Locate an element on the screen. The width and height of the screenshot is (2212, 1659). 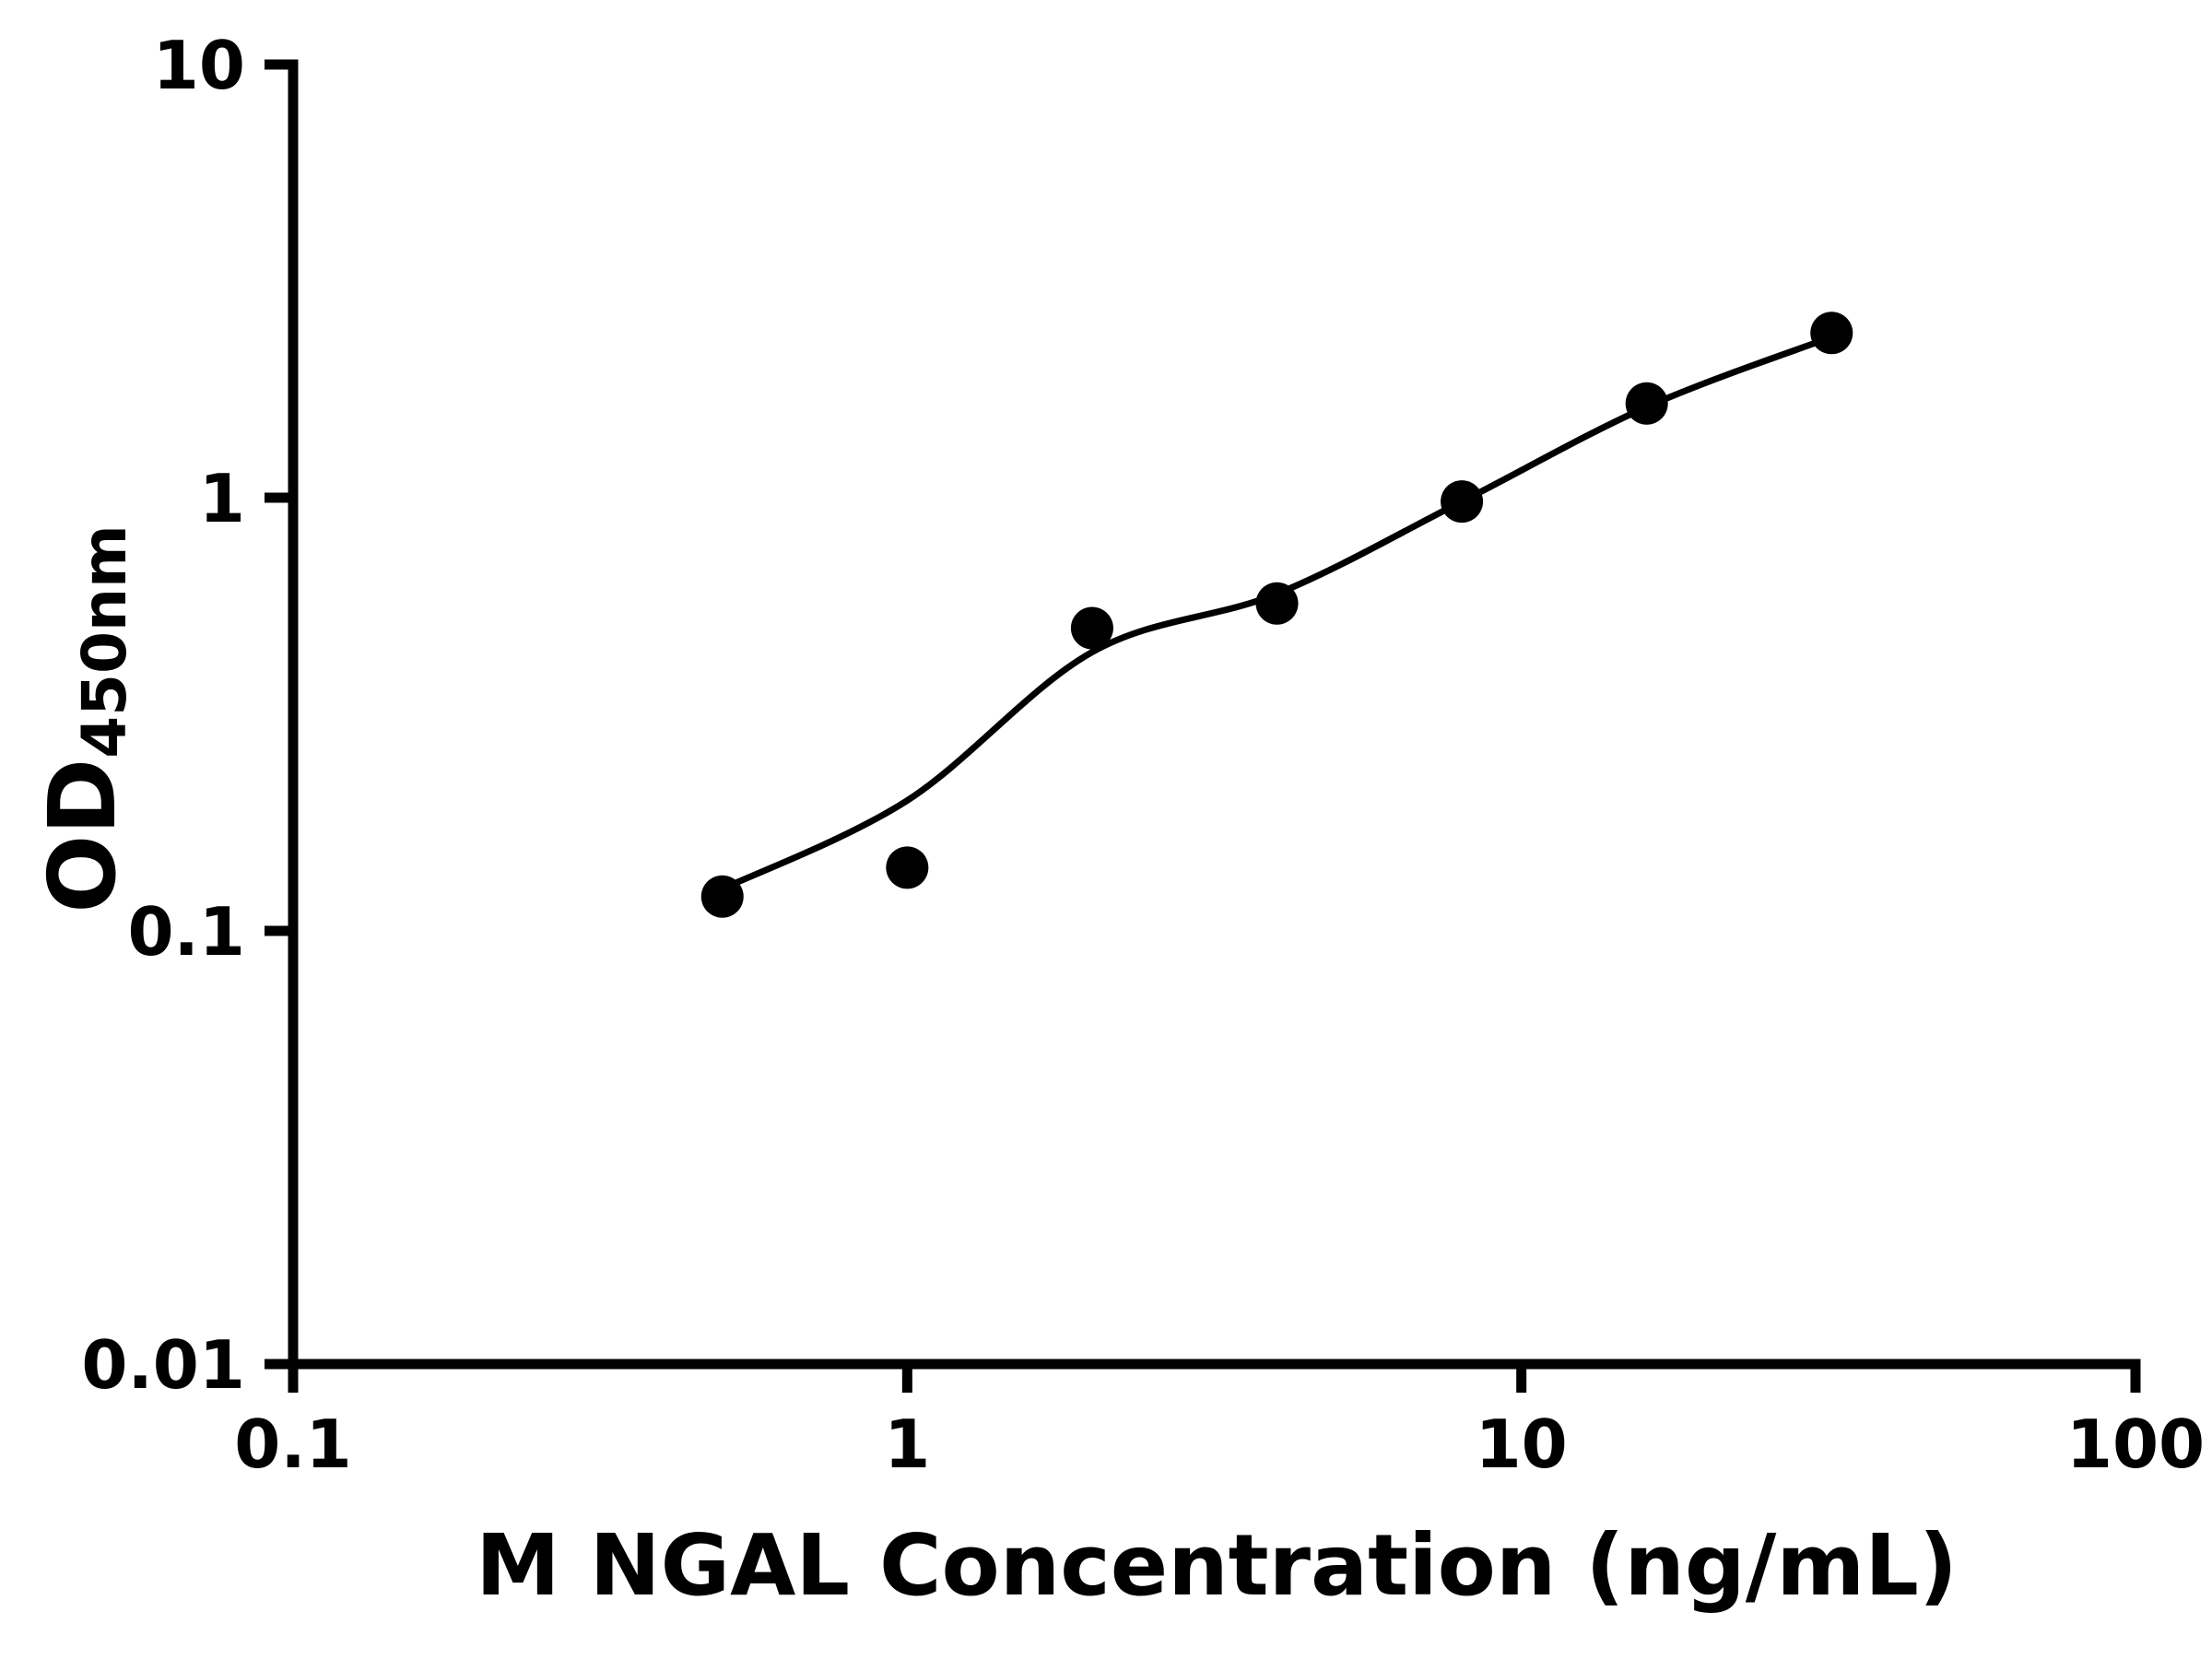
y-tick-label: 10 is located at coordinates (199, 65).